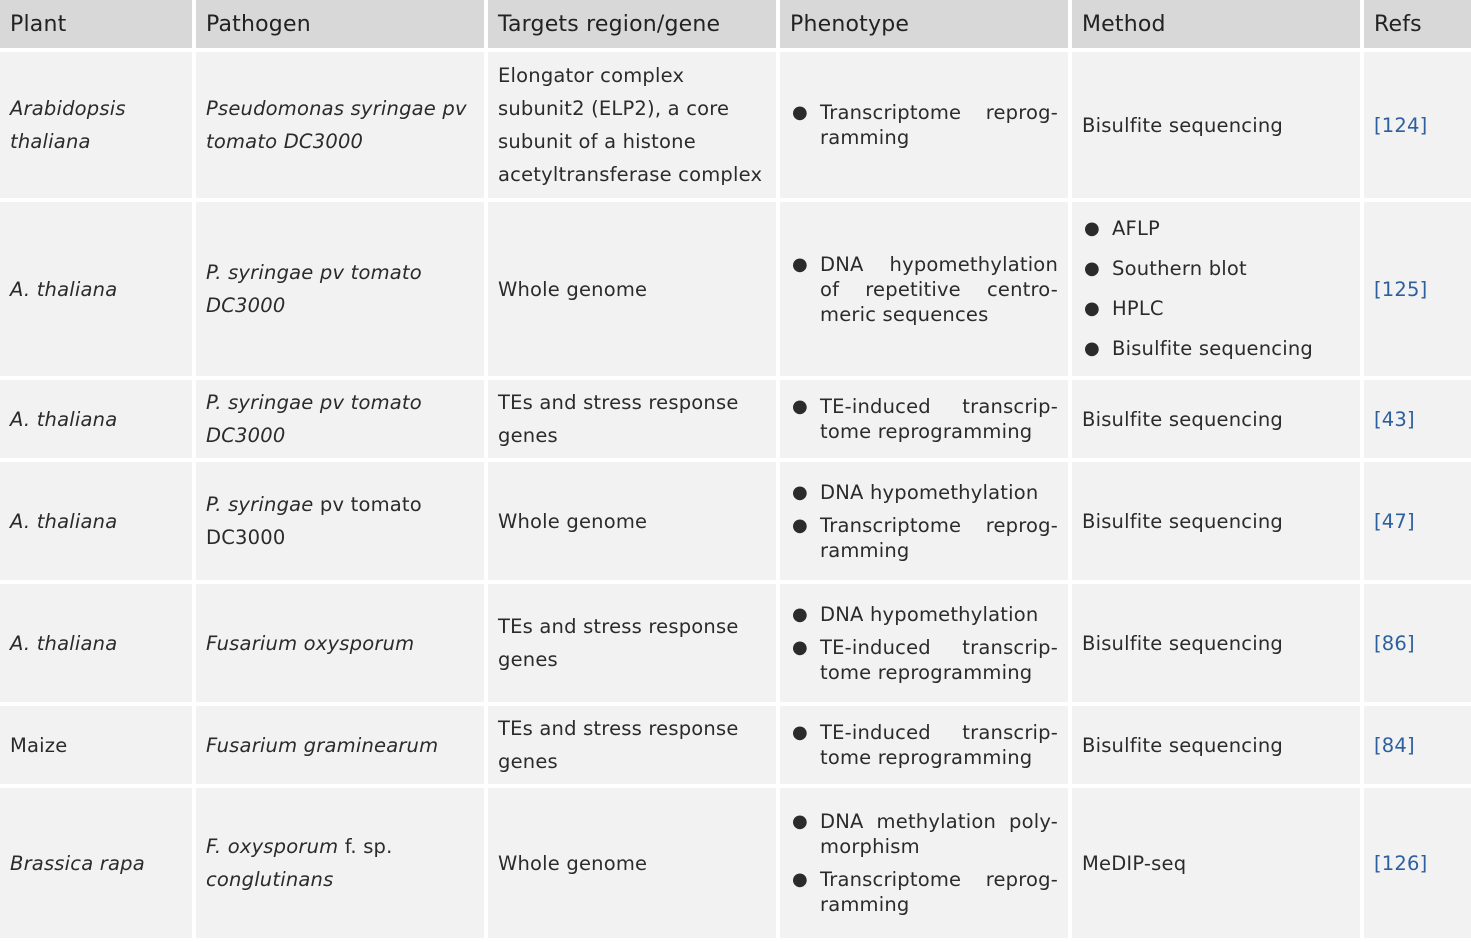 The height and width of the screenshot is (942, 1471). Describe the element at coordinates (924, 24) in the screenshot. I see `header-phenotype: Phenotype` at that location.